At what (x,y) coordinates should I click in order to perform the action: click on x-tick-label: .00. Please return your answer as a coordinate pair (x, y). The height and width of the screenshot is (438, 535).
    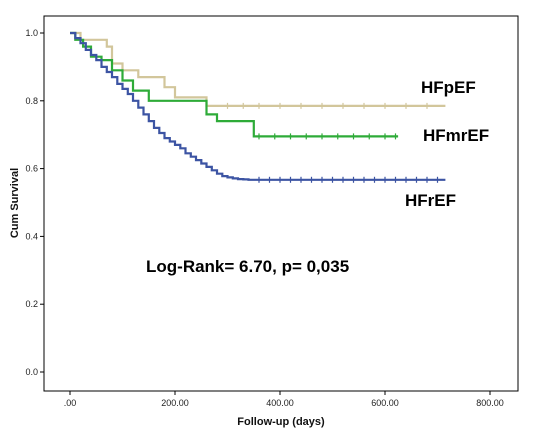
    Looking at the image, I should click on (70, 403).